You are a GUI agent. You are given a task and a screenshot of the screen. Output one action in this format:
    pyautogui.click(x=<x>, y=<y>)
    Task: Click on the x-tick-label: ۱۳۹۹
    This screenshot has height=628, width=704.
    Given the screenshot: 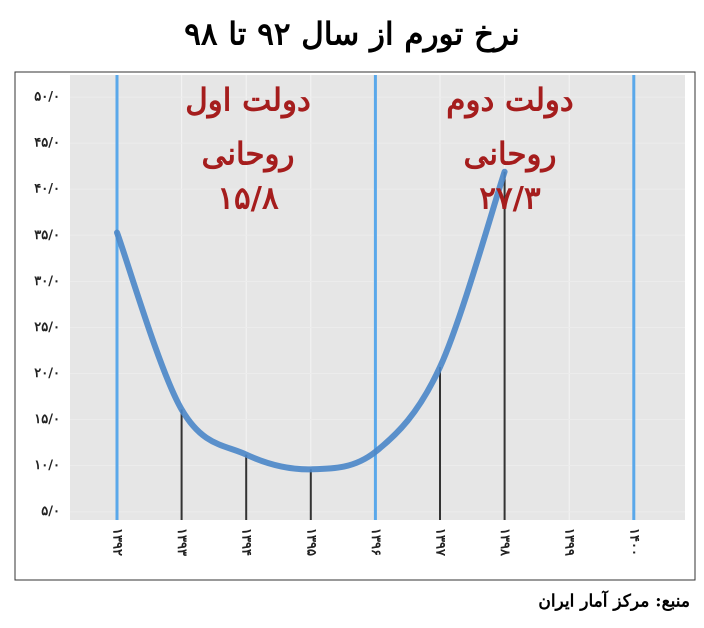 What is the action you would take?
    pyautogui.click(x=569, y=542)
    